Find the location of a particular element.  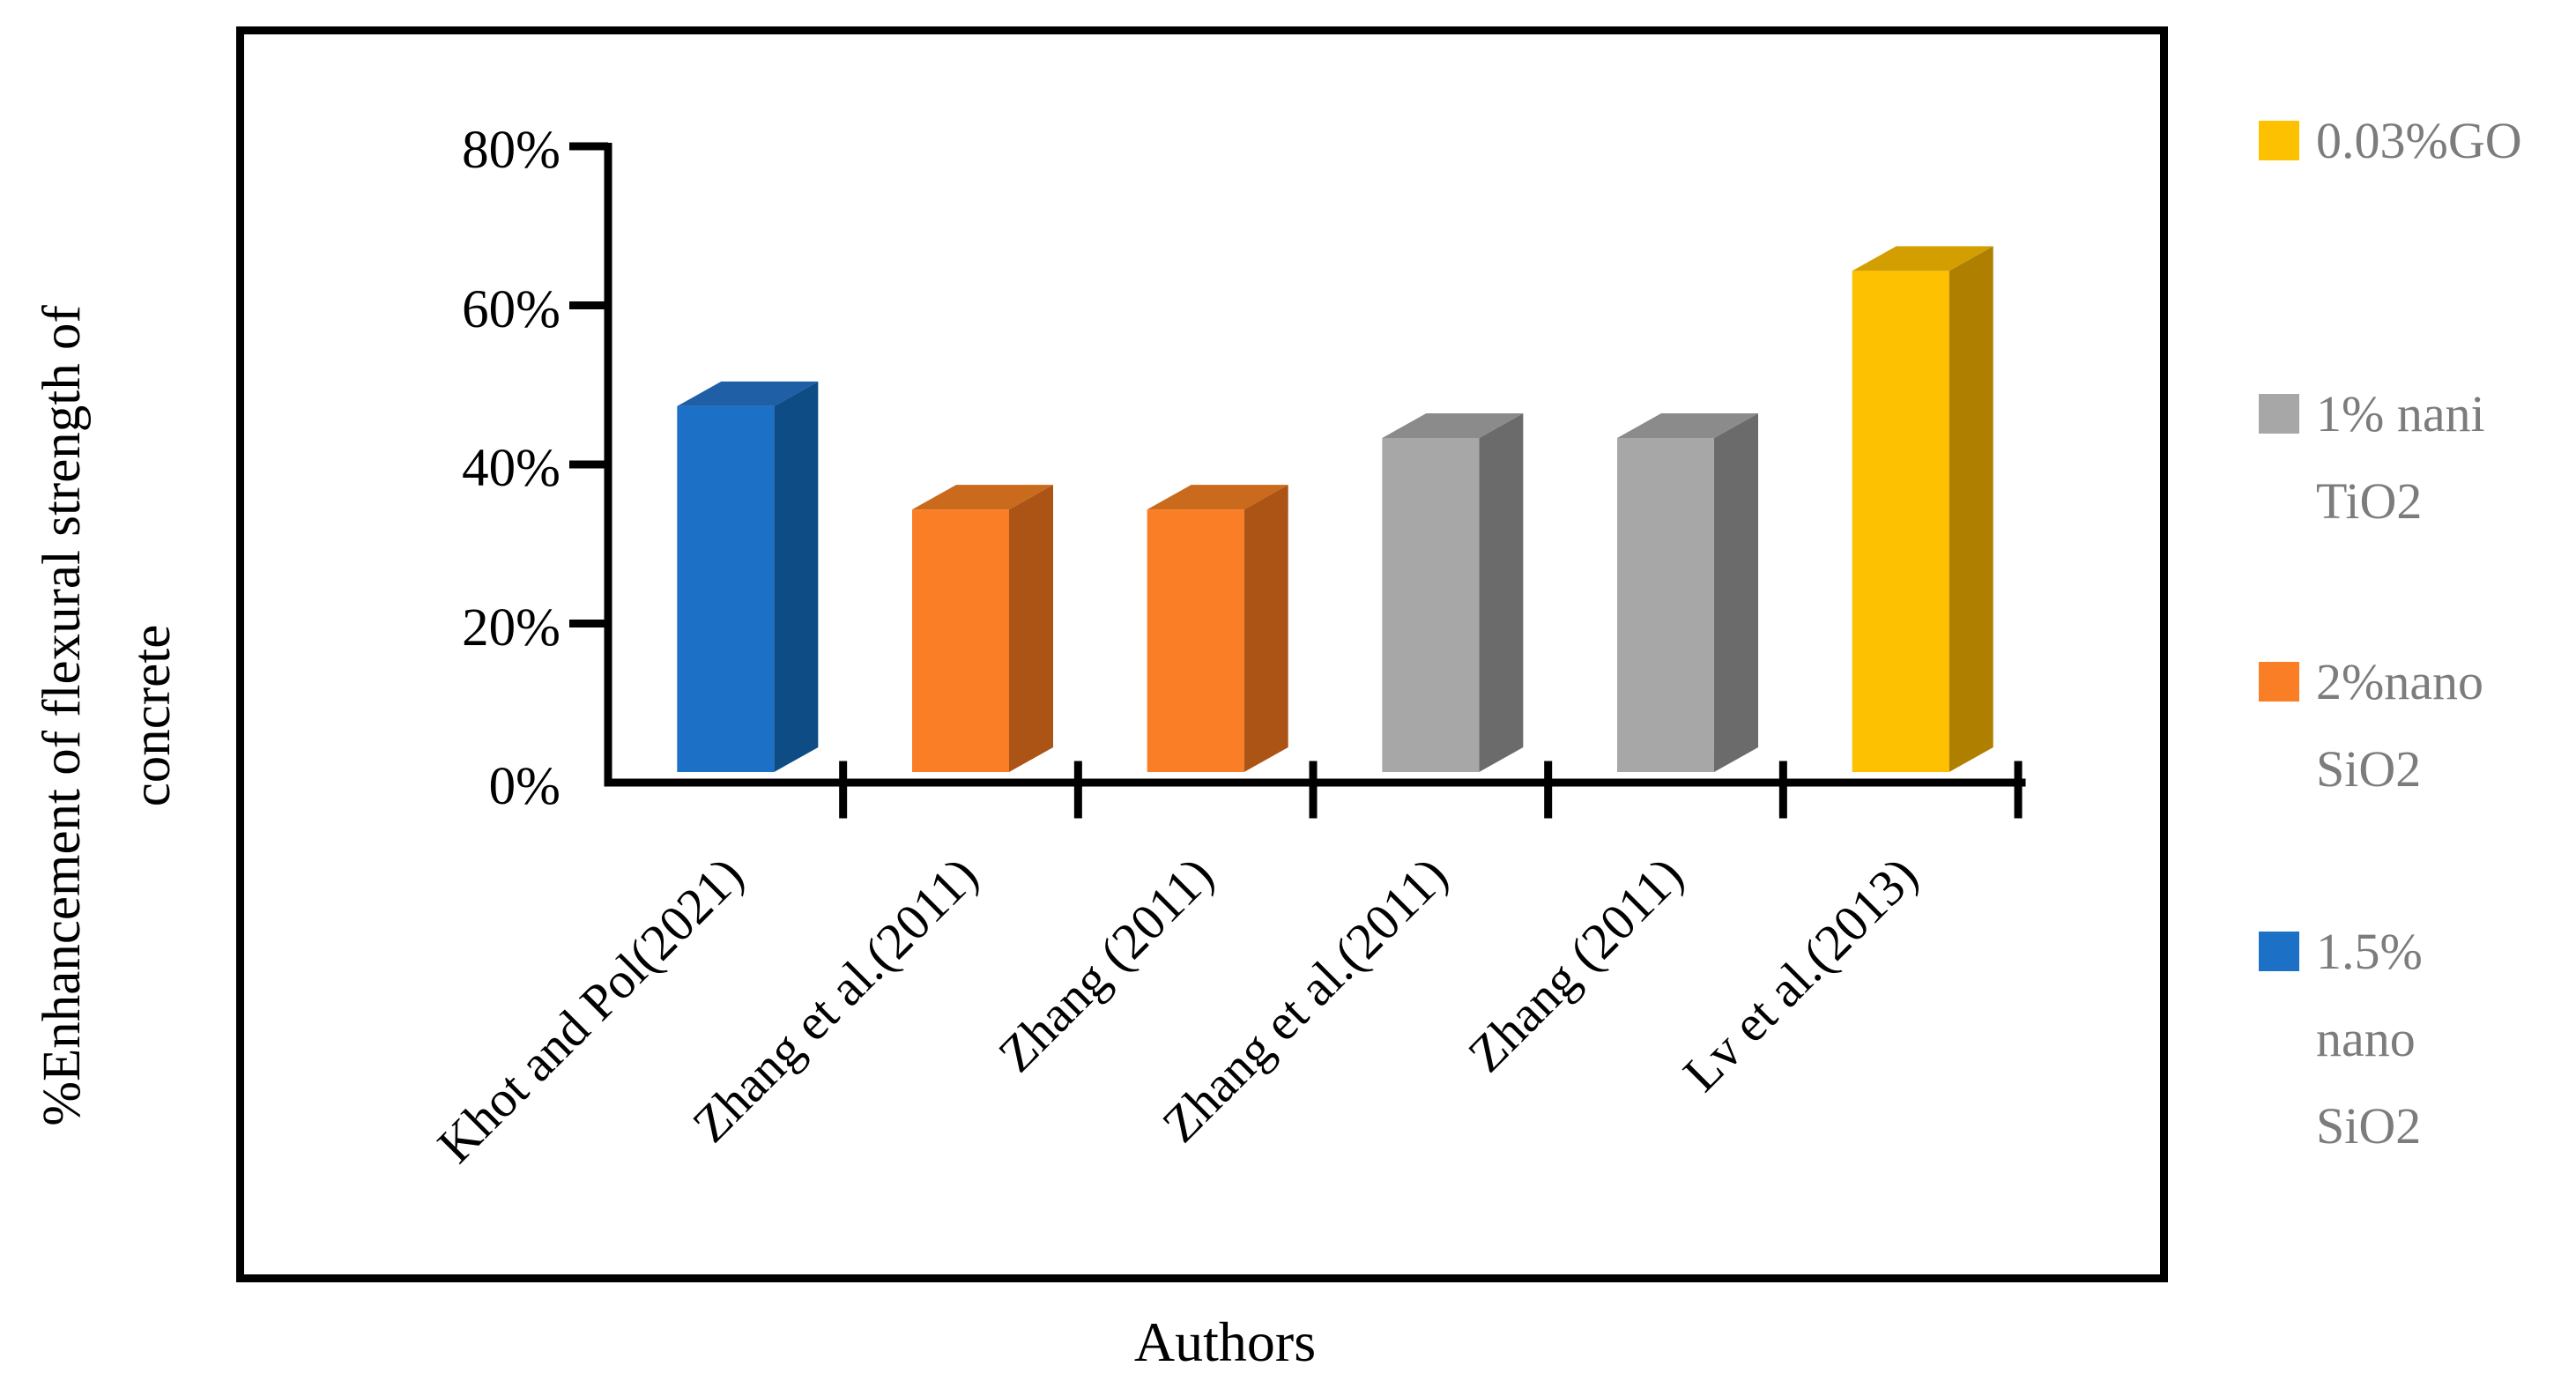

bar-2-2-nano-SiO2 is located at coordinates (1217, 628).